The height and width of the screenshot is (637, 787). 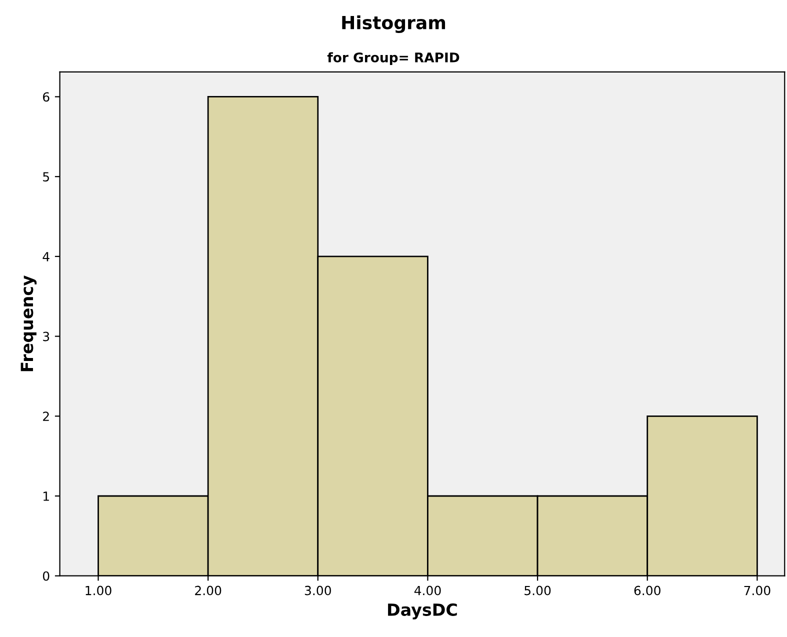 I want to click on y-tick-label: 0, so click(x=46, y=576).